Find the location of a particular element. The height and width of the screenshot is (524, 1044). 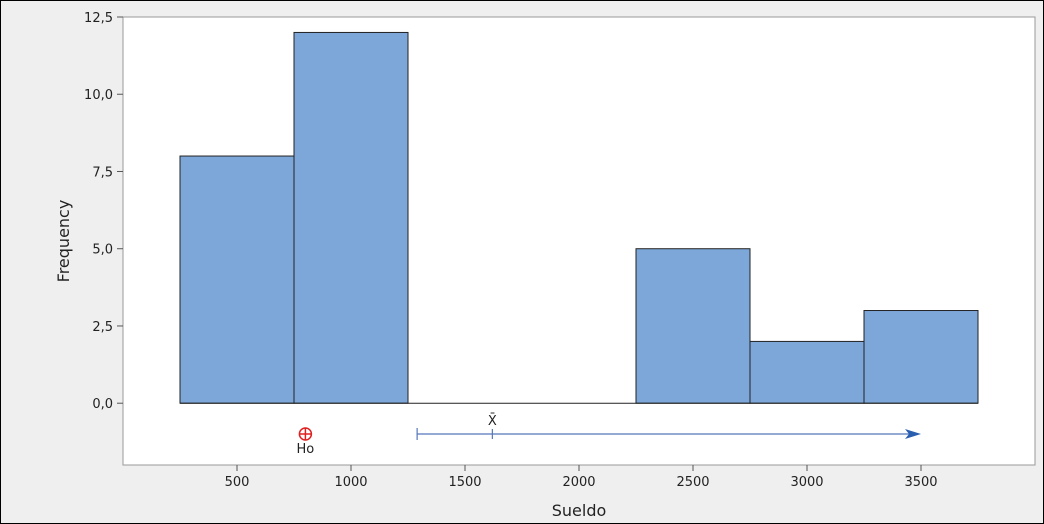

y-tick-label: 2,5 is located at coordinates (102, 327).